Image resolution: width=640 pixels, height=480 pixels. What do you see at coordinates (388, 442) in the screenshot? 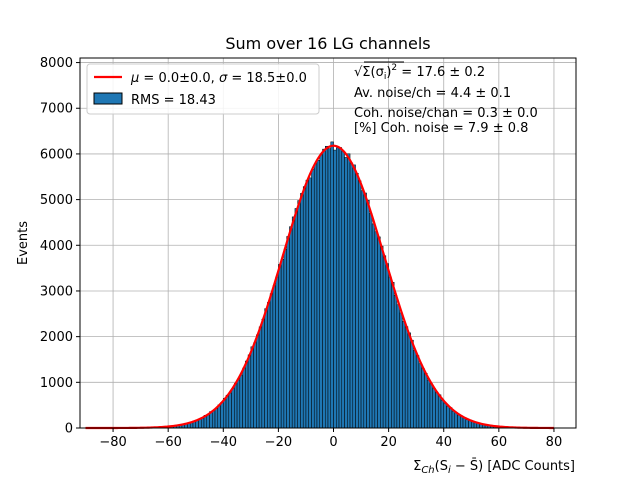
I see `x-tick-label-5: 20` at bounding box center [388, 442].